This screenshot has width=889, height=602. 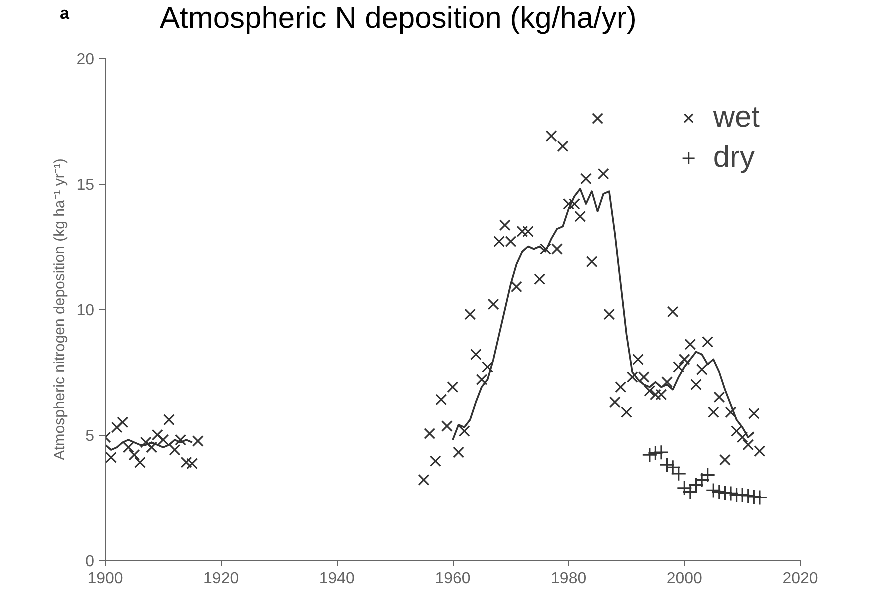 What do you see at coordinates (569, 579) in the screenshot?
I see `x-tick-label: 1980` at bounding box center [569, 579].